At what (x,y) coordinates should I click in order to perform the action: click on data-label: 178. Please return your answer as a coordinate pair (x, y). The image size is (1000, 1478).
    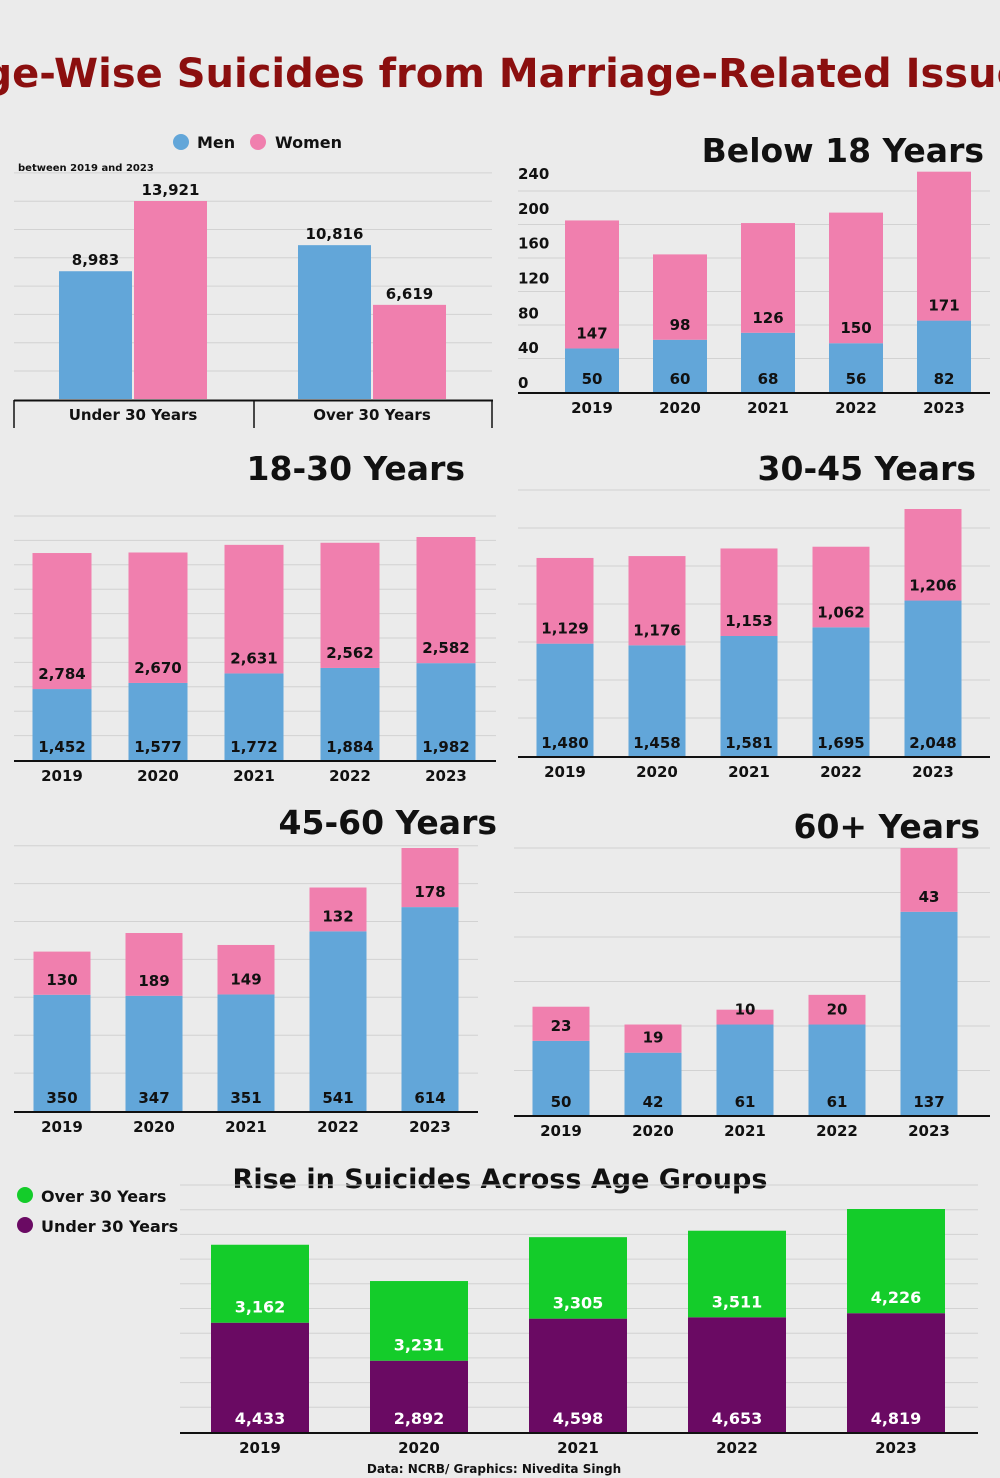
    Looking at the image, I should click on (429, 892).